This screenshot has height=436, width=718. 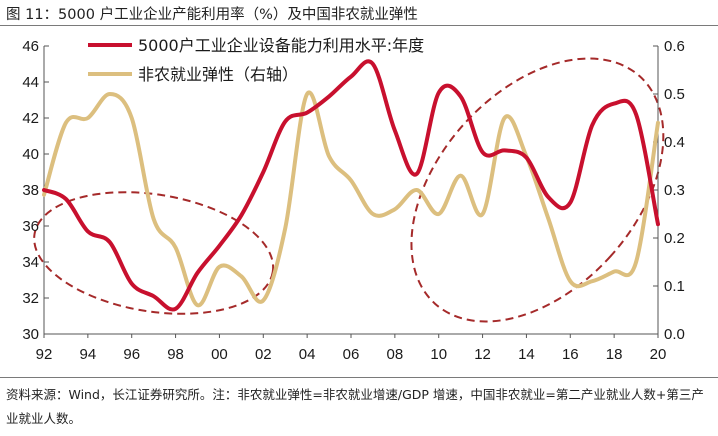 What do you see at coordinates (30, 226) in the screenshot?
I see `y-left-tick-label: 36` at bounding box center [30, 226].